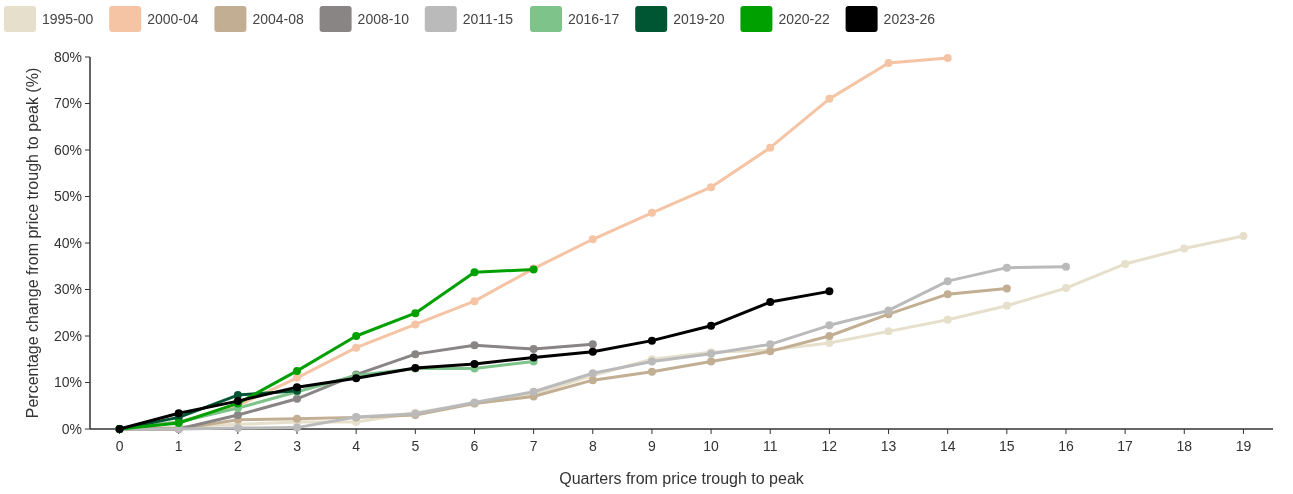  I want to click on legend-label: 2019-20, so click(699, 19).